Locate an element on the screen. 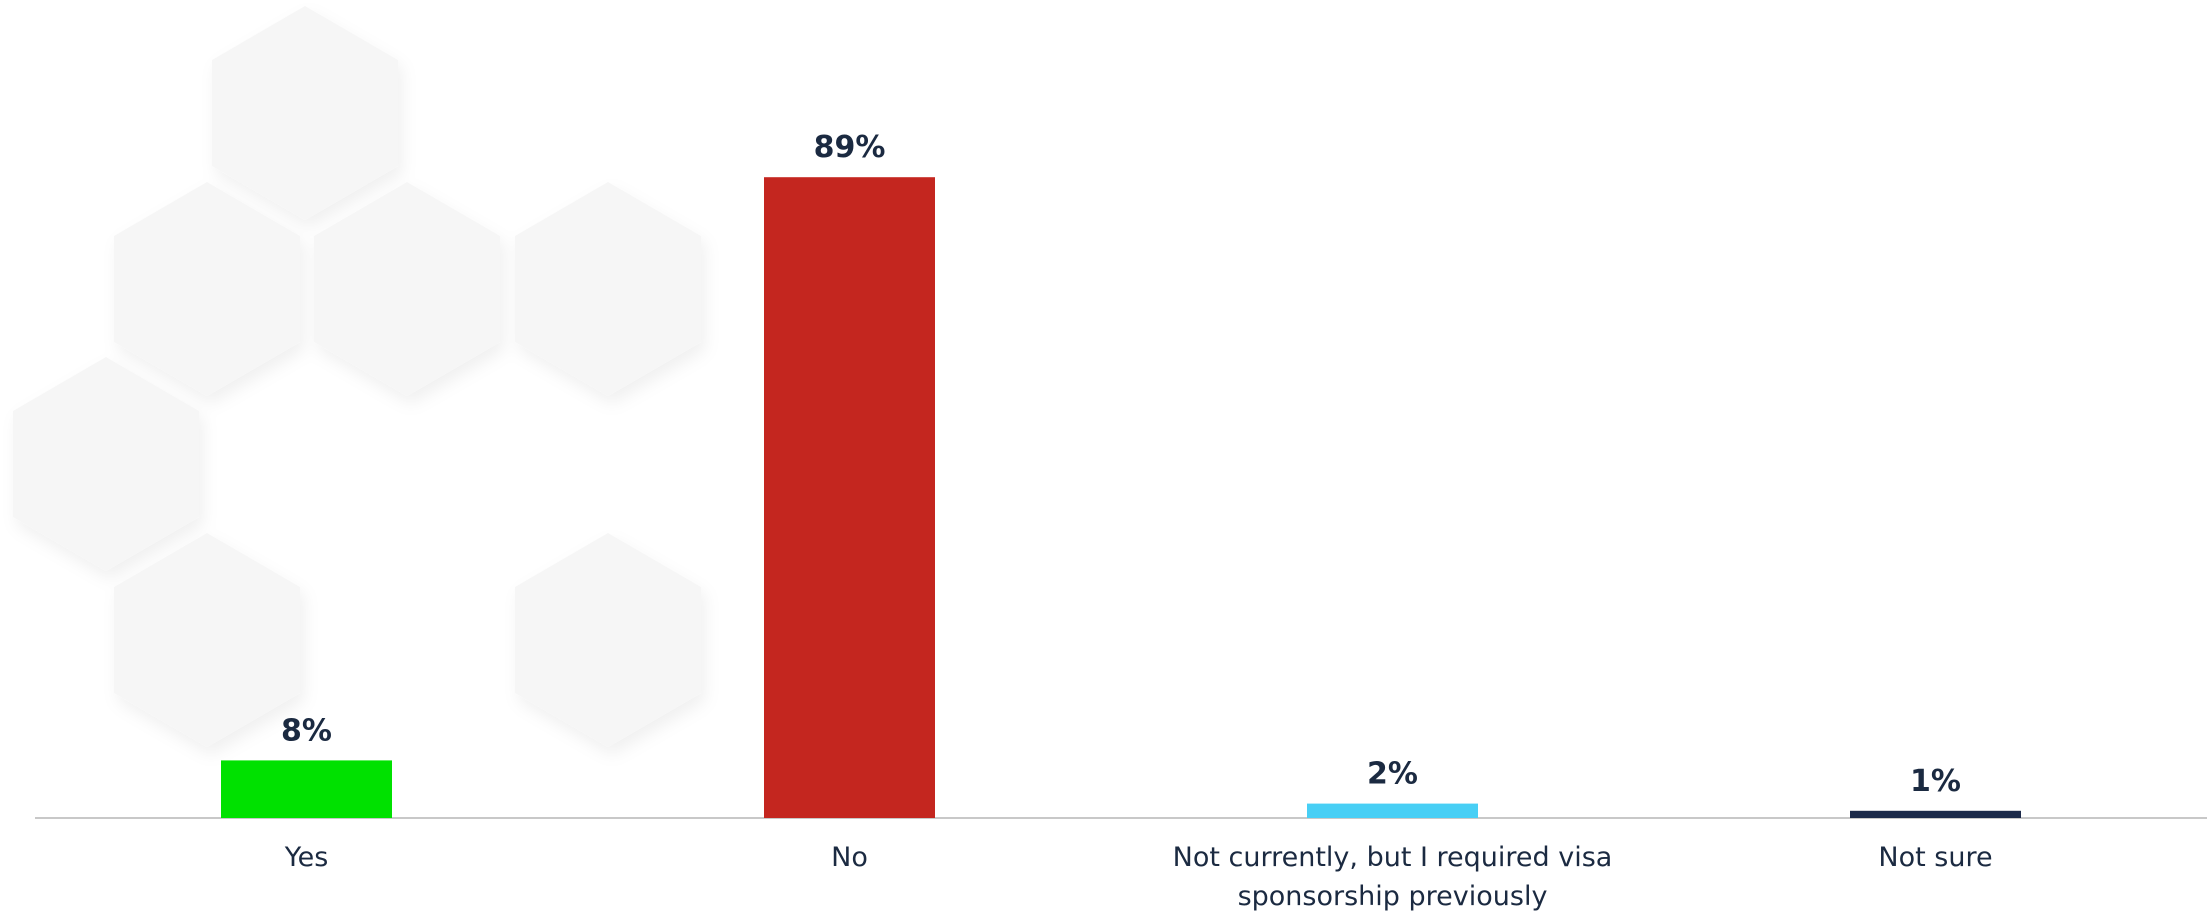 The image size is (2207, 916). value-label: 8% is located at coordinates (306, 730).